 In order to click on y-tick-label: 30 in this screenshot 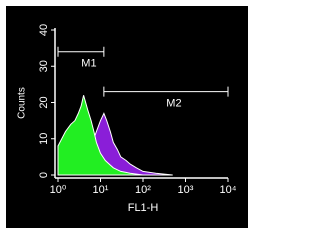, I will do `click(44, 66)`.